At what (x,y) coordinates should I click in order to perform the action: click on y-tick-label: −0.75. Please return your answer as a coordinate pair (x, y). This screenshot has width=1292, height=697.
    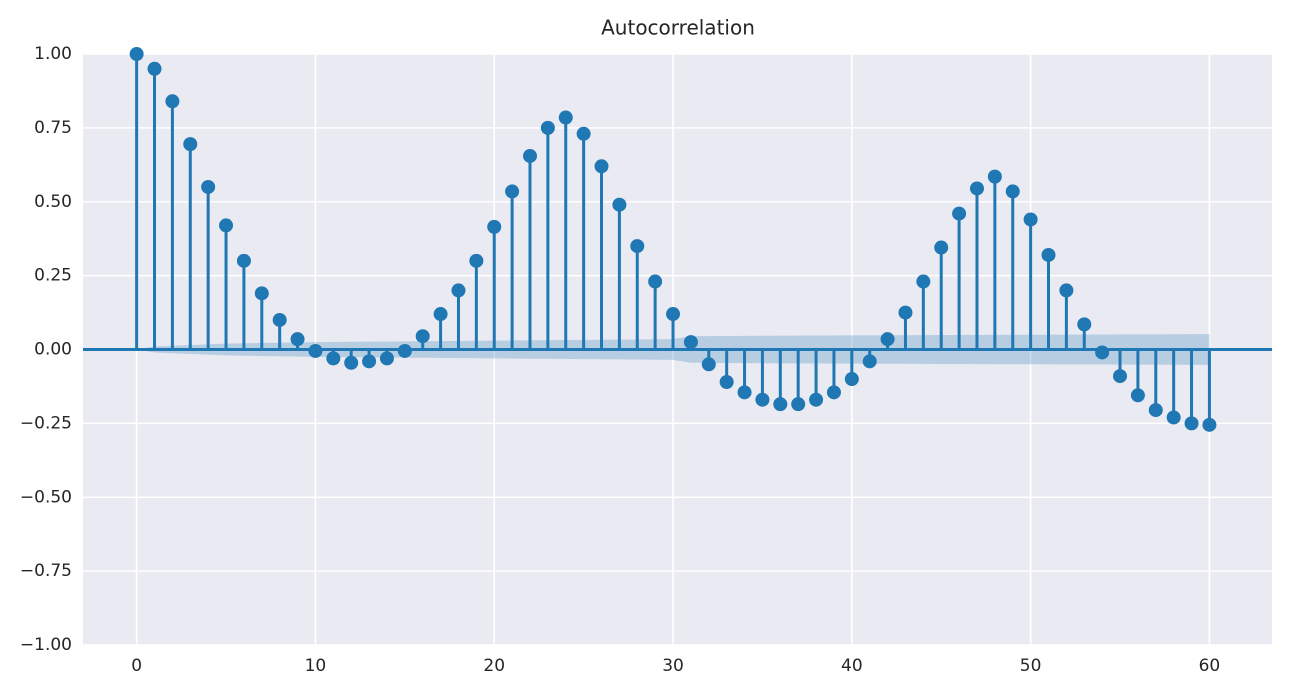
    Looking at the image, I should click on (46, 571).